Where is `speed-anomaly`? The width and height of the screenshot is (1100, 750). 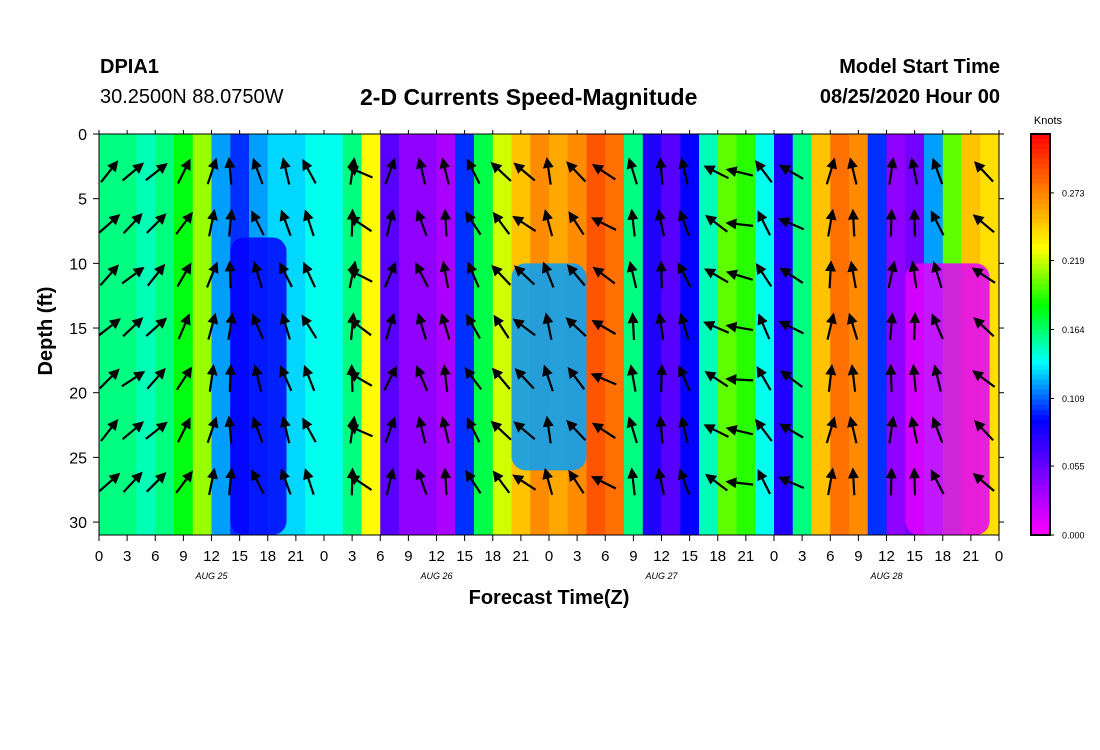 speed-anomaly is located at coordinates (947, 399).